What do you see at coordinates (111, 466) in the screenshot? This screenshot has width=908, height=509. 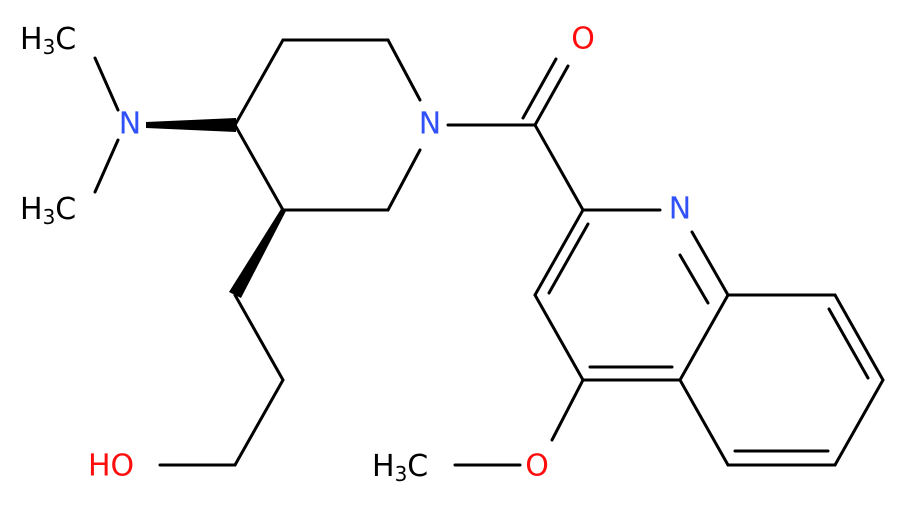 I see `atom-label: HO` at bounding box center [111, 466].